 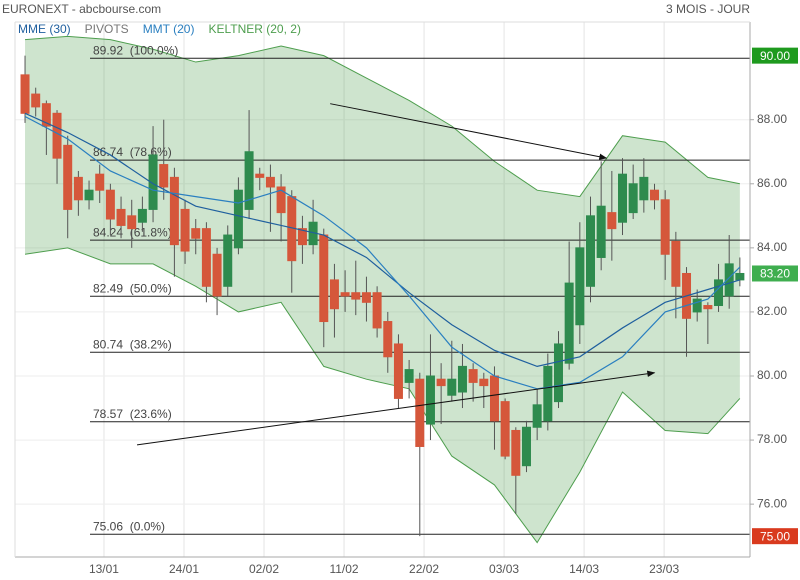 What do you see at coordinates (708, 9) in the screenshot?
I see `chart-subtitle: 3 MOIS - JOUR` at bounding box center [708, 9].